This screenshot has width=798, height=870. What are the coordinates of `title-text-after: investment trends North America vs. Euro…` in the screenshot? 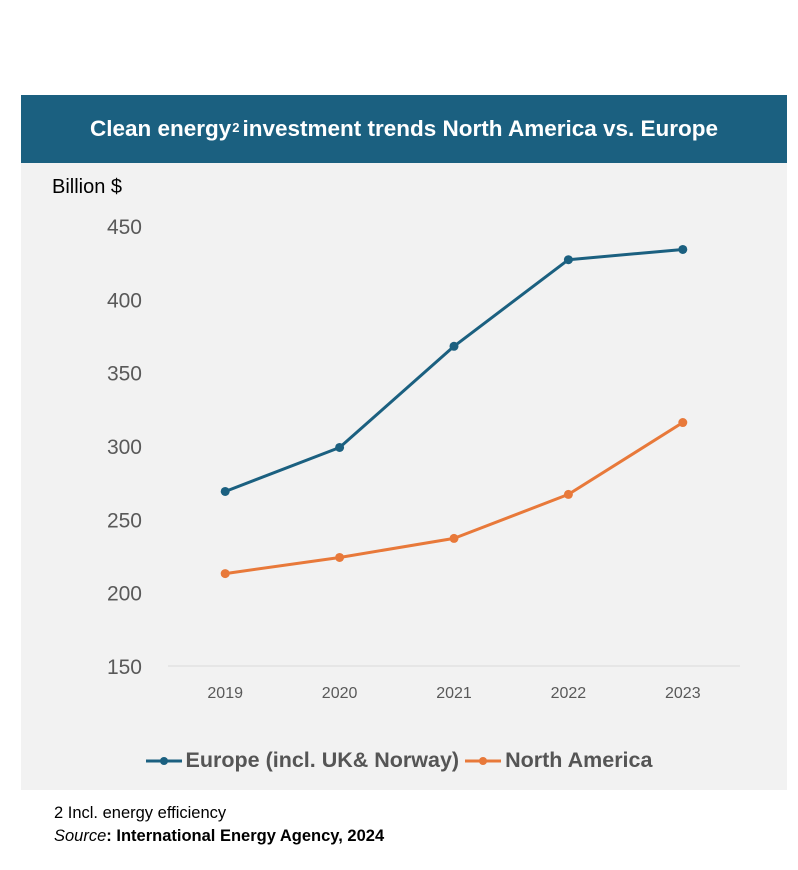 It's located at (480, 128).